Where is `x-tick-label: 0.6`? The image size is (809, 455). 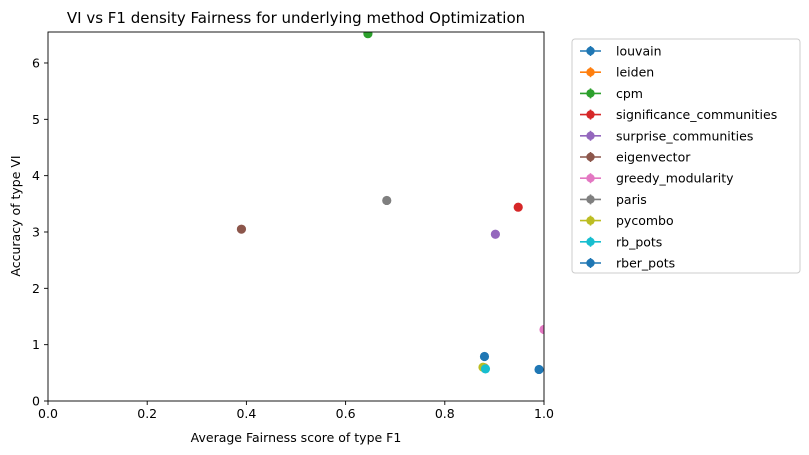 x-tick-label: 0.6 is located at coordinates (346, 413).